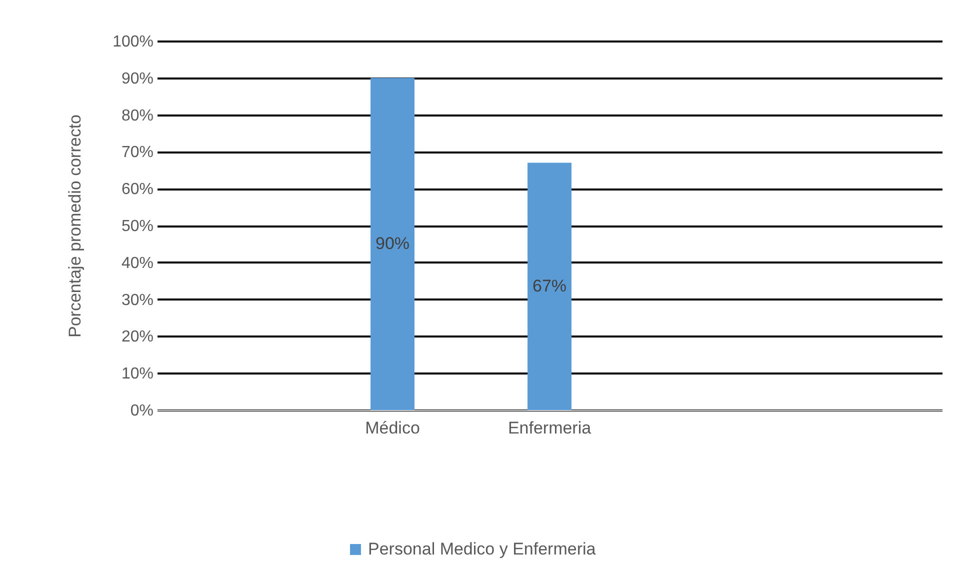  I want to click on y-tick-label: 30%, so click(137, 300).